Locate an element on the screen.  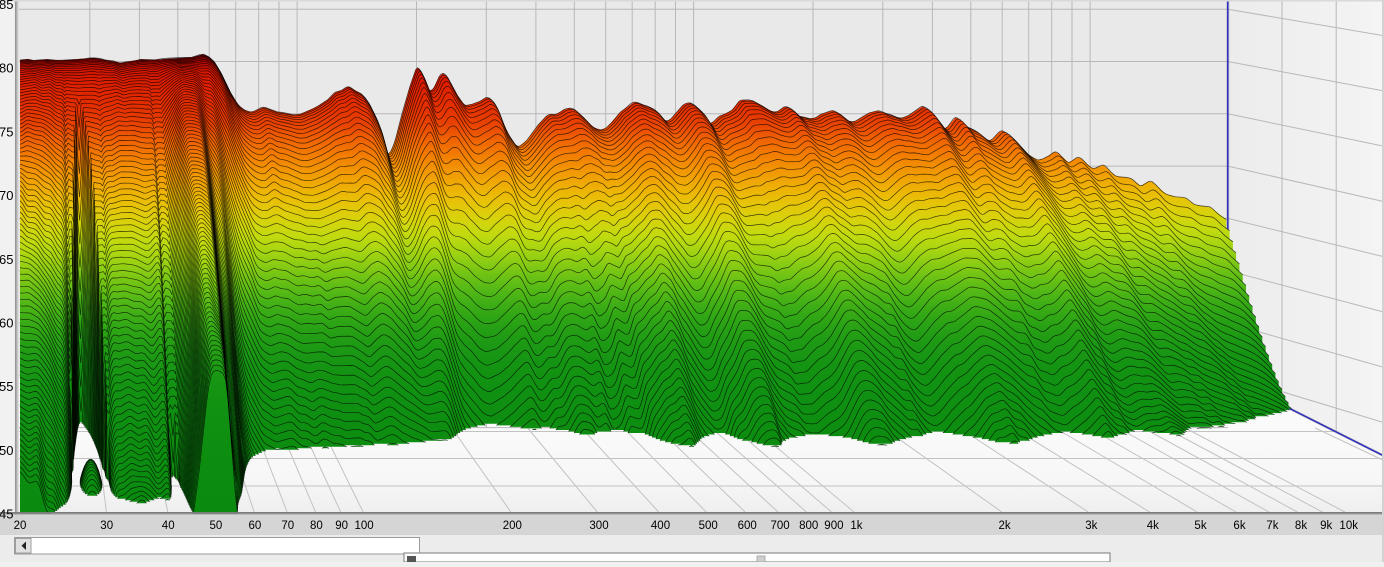
svg-text: 500 is located at coordinates (708, 526).